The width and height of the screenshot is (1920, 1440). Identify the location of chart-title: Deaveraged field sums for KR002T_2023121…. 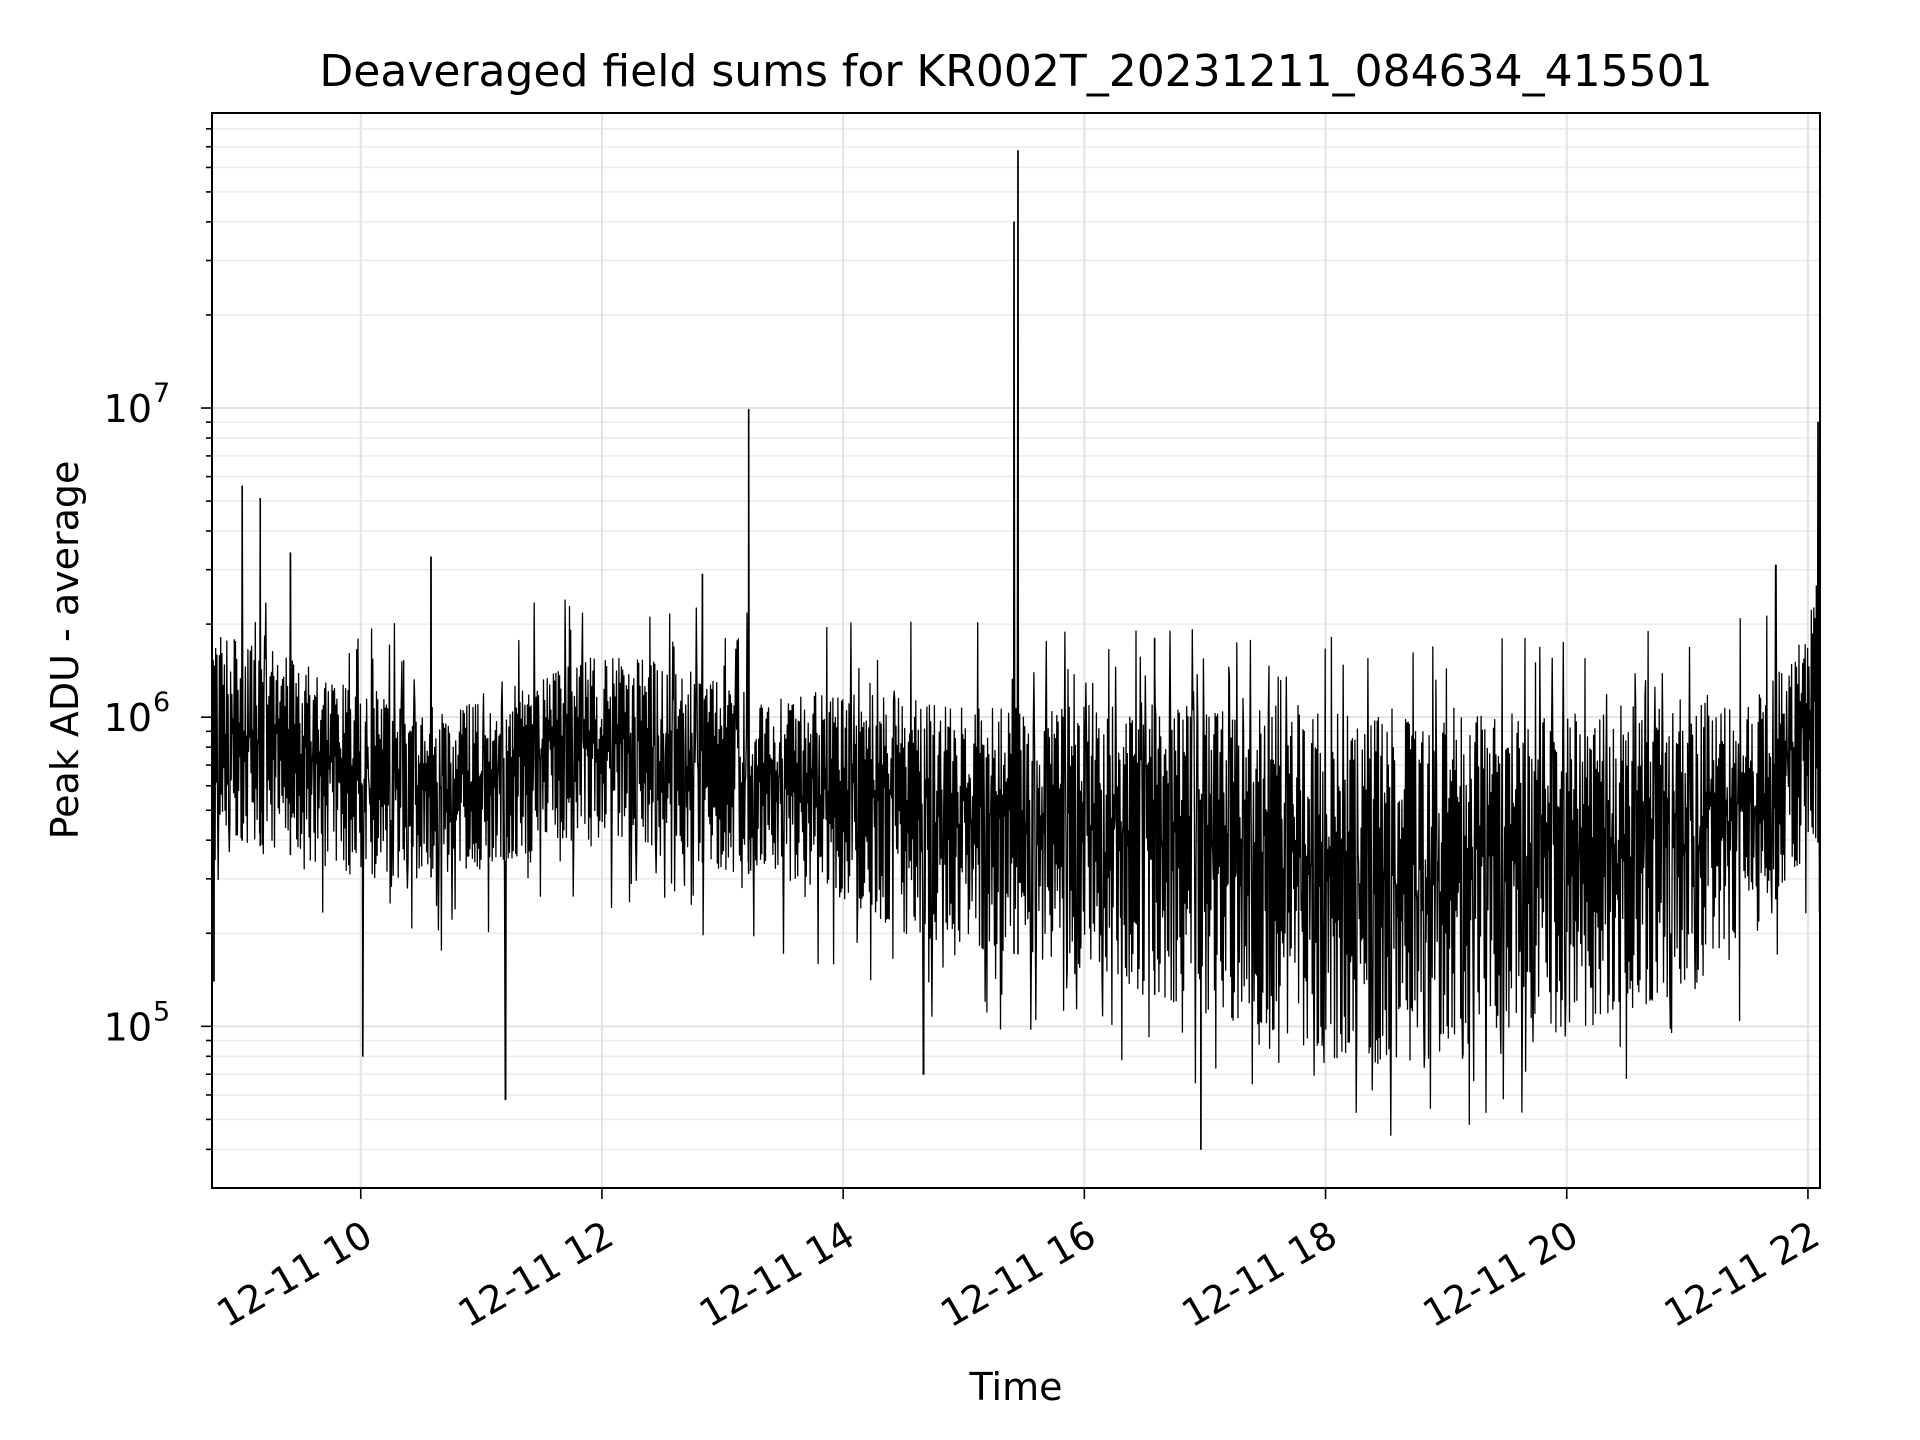
(1015, 71).